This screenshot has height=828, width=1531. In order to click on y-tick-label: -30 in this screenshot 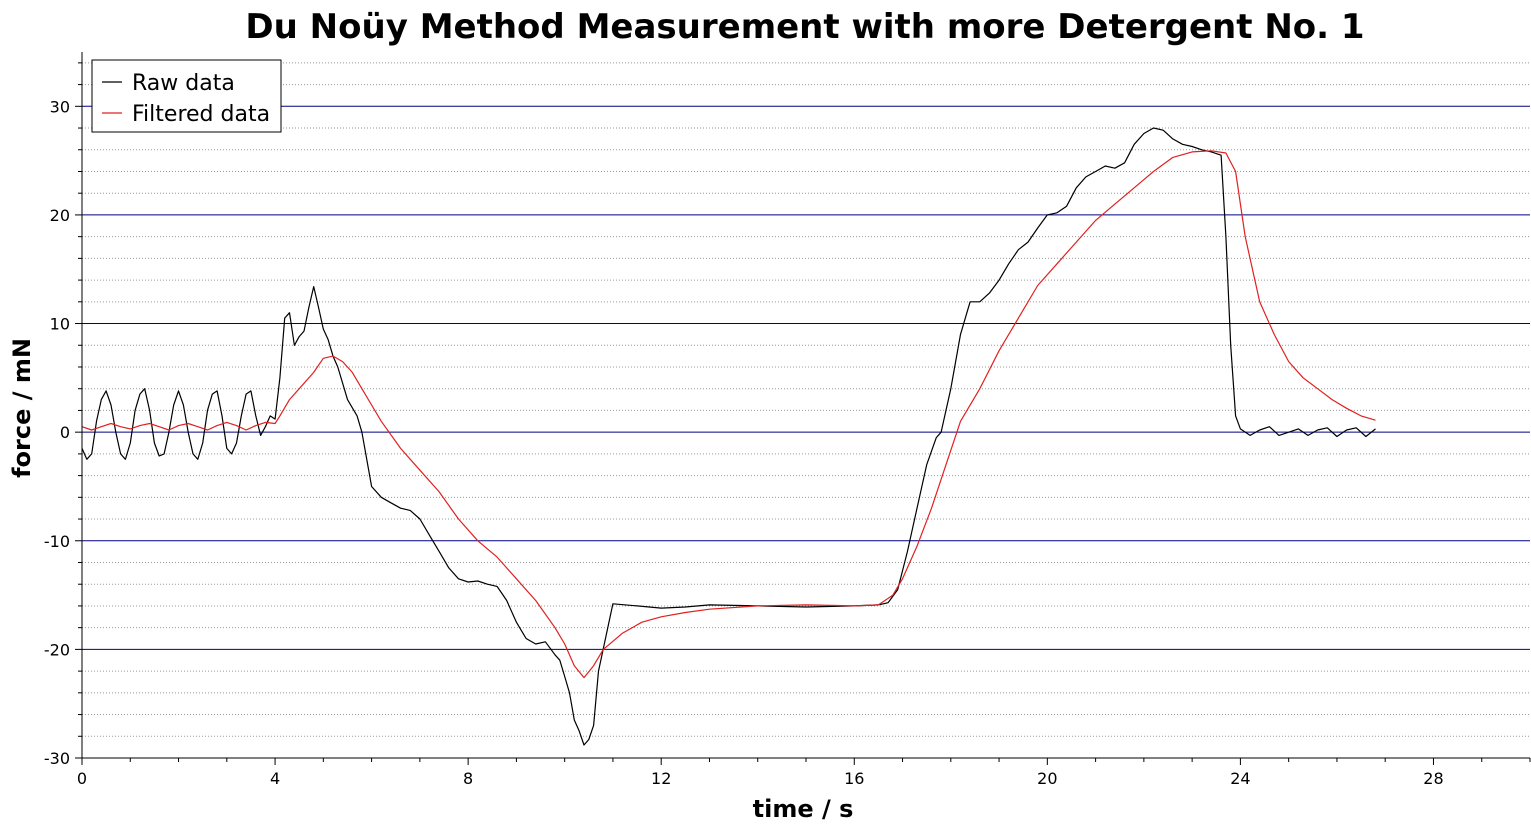, I will do `click(57, 758)`.